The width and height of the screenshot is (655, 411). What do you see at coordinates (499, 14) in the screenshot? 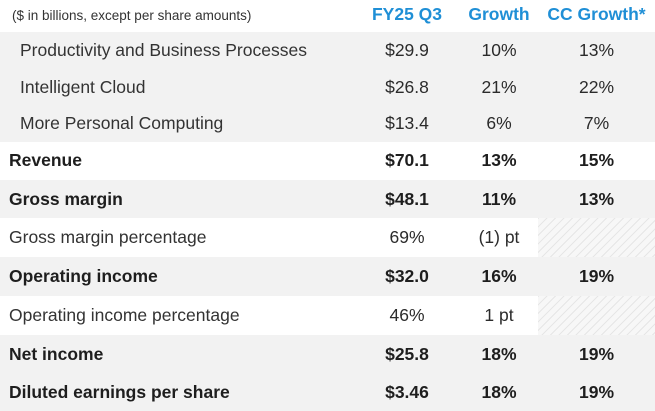
I see `column-header-growth: Growth` at bounding box center [499, 14].